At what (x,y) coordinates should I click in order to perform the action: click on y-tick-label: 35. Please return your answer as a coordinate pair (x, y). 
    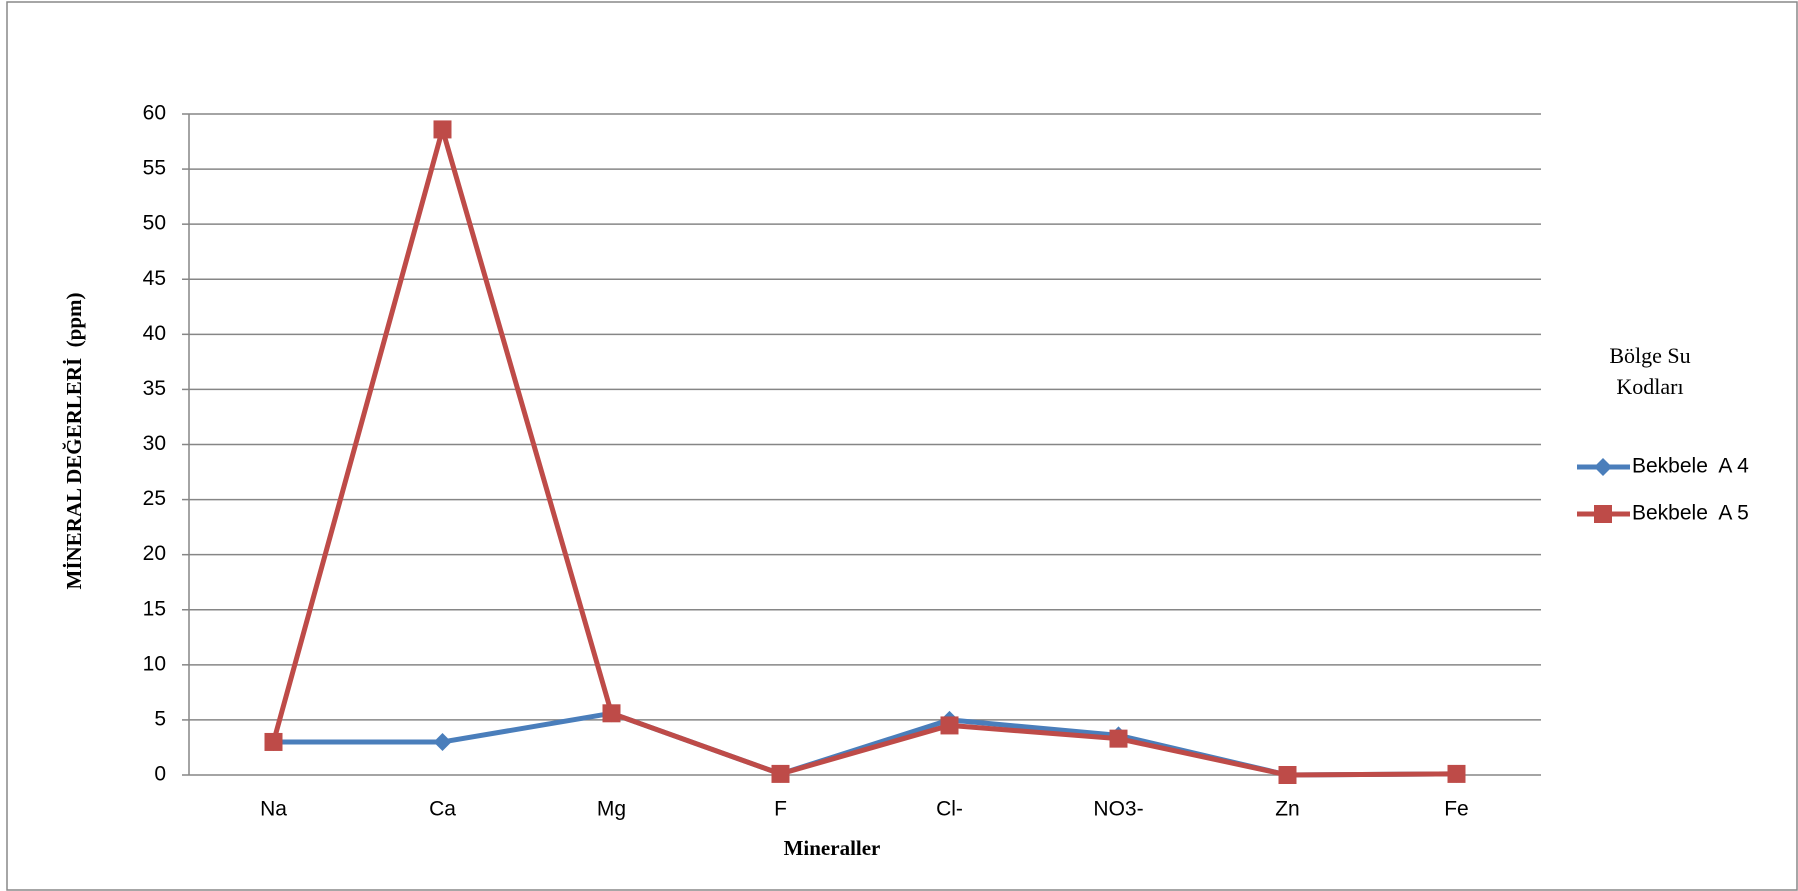
    Looking at the image, I should click on (154, 388).